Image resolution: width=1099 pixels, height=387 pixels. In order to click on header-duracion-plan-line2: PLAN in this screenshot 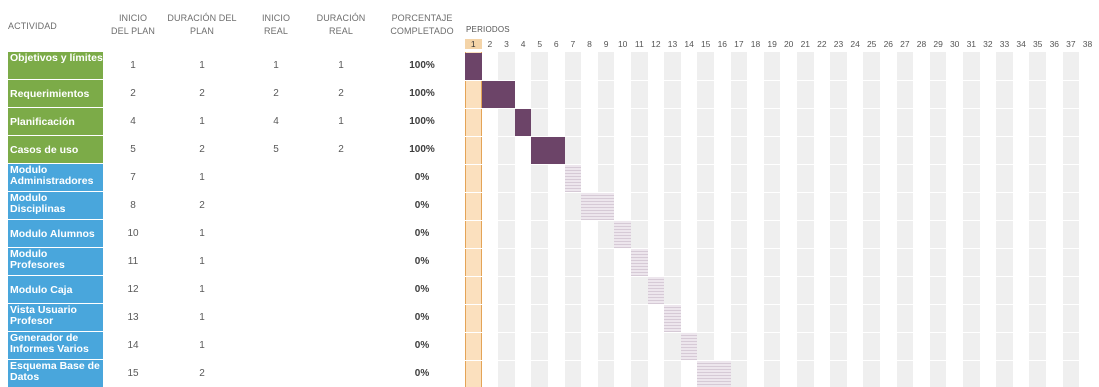, I will do `click(202, 31)`.